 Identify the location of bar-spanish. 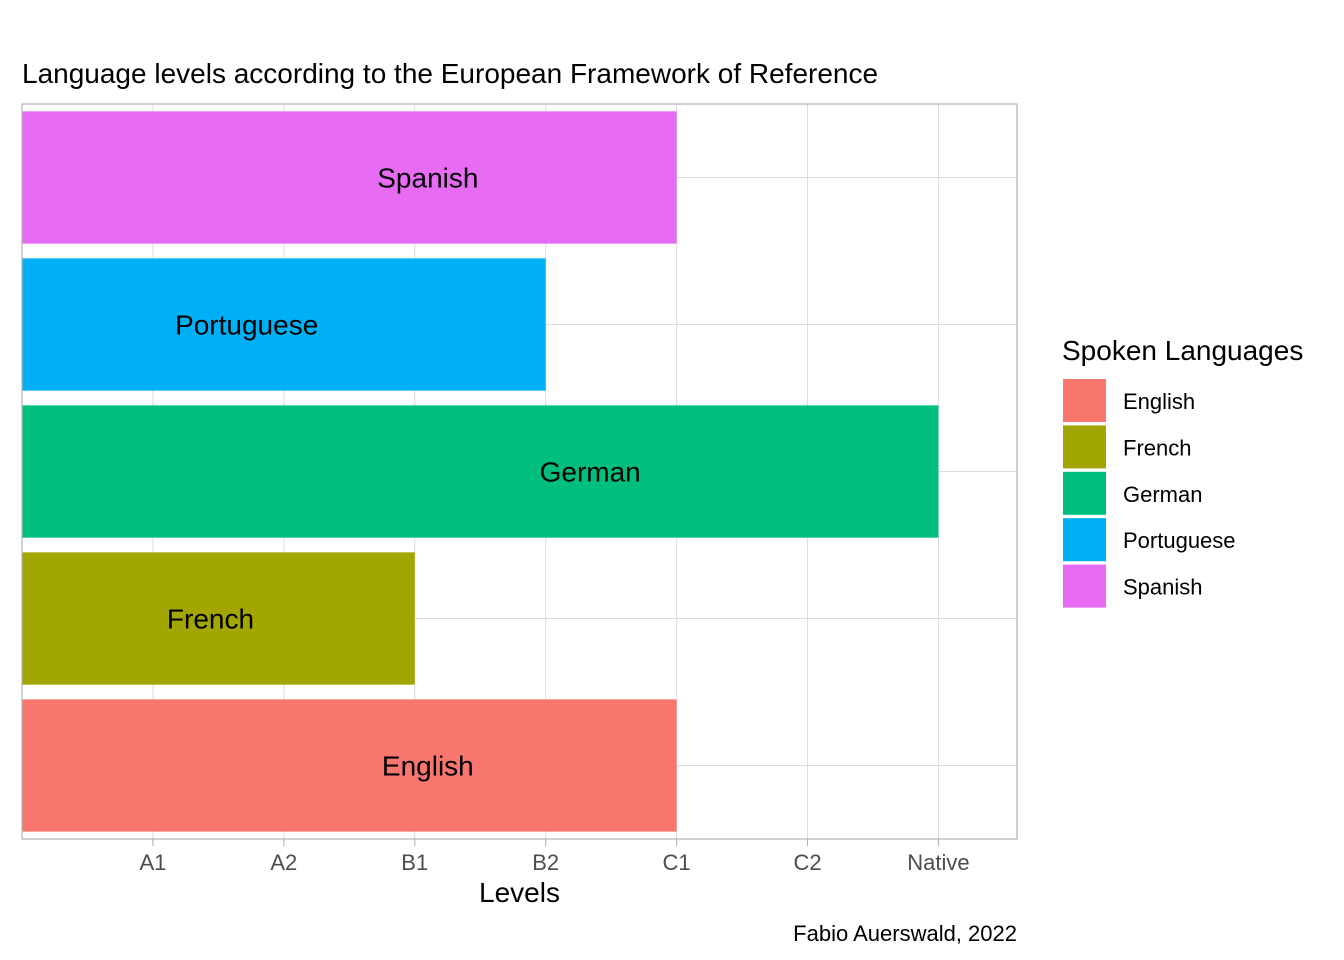
(349, 177).